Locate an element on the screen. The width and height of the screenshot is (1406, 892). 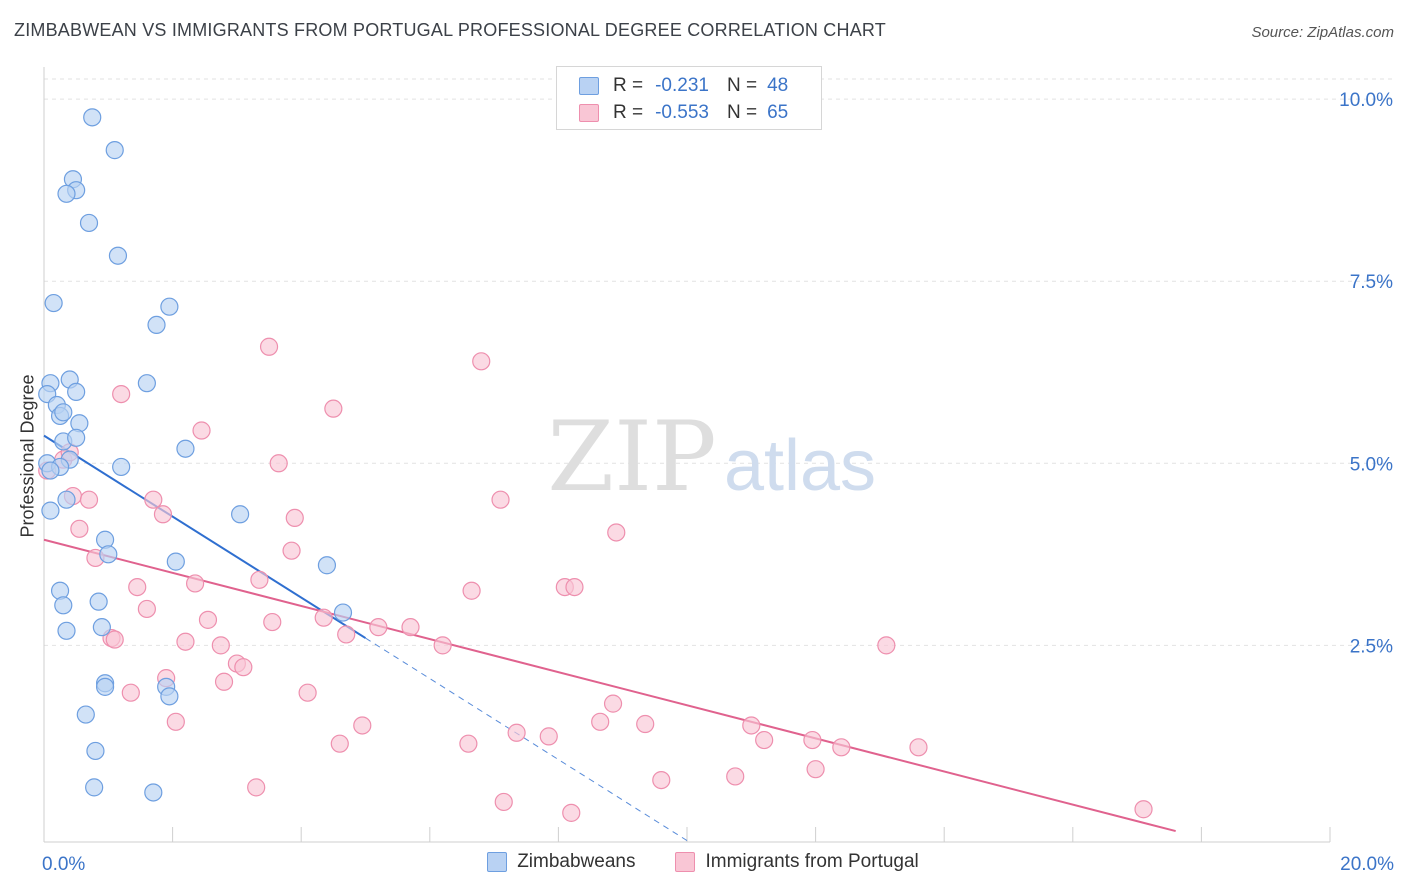
y-tick-label: 5.0% is located at coordinates (1371, 464).